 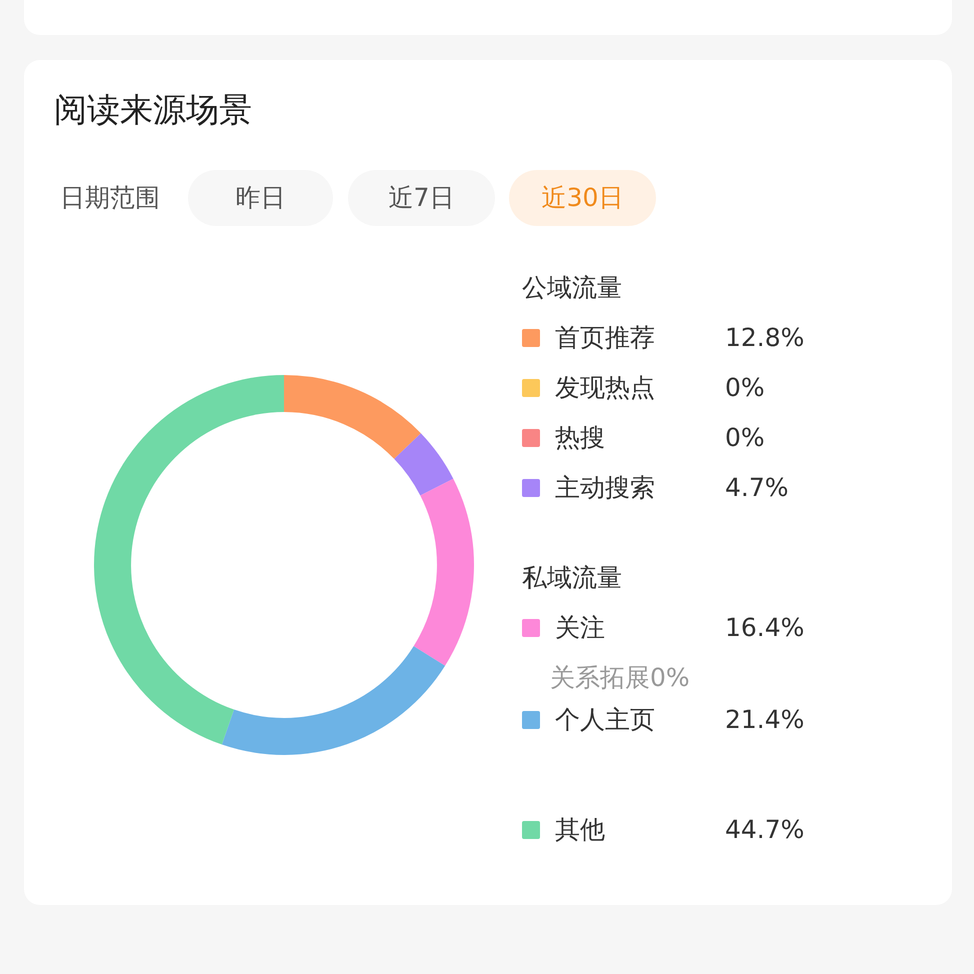 I want to click on text: 关系拓展0%, so click(x=619, y=678).